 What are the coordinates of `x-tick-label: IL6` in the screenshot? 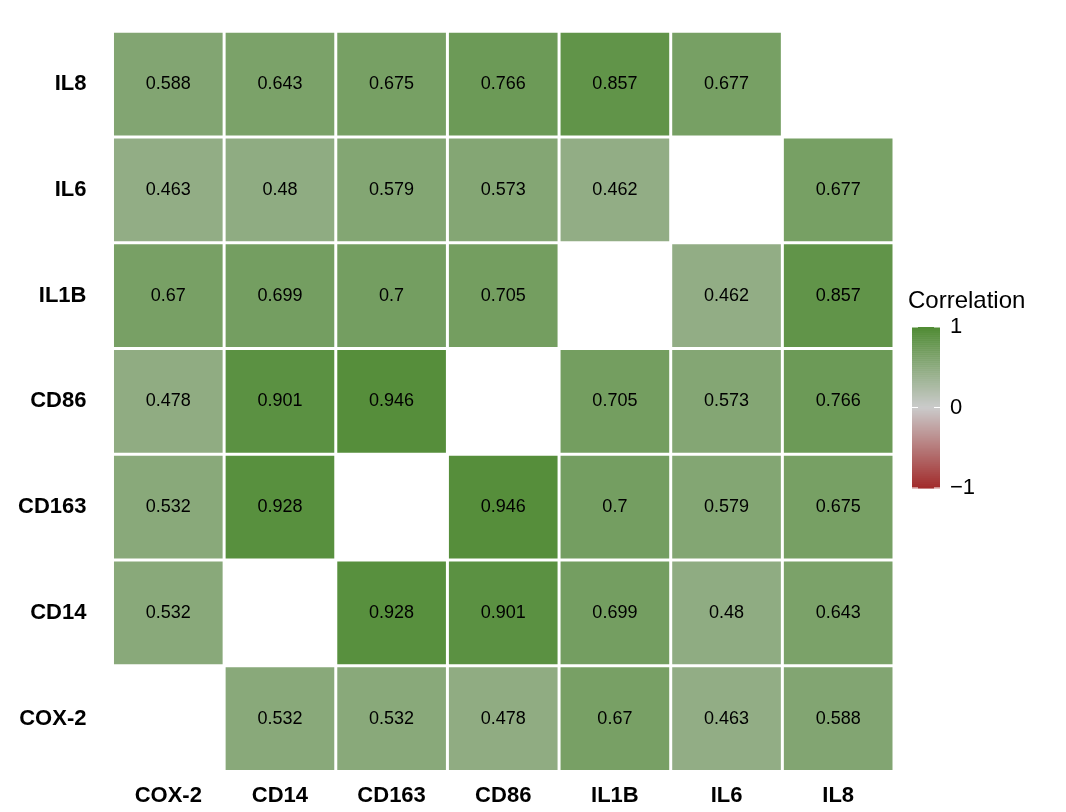 It's located at (726, 794).